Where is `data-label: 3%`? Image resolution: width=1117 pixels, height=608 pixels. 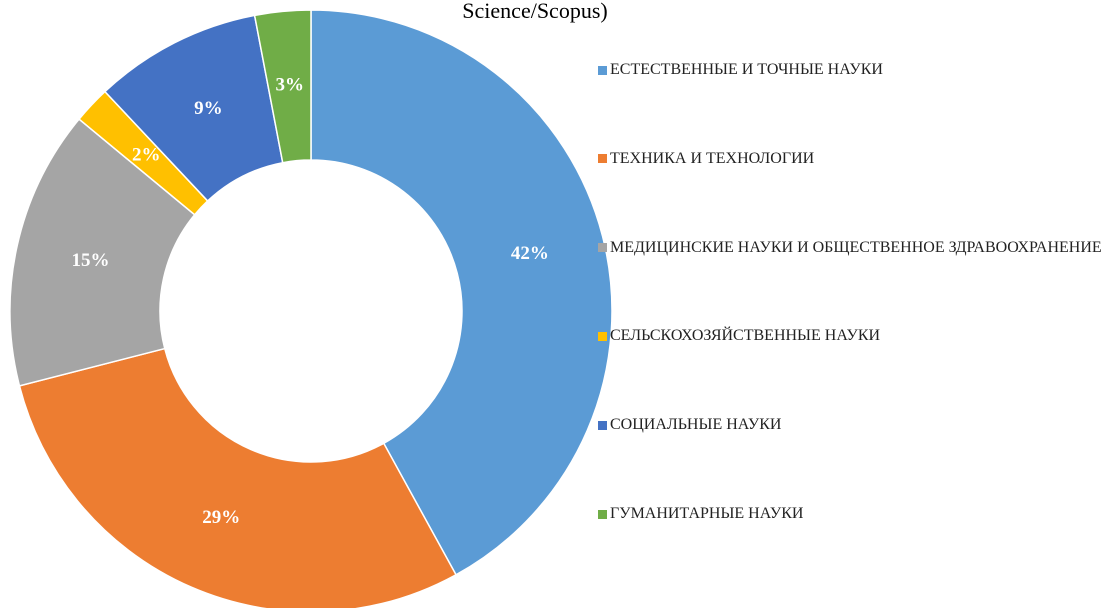 data-label: 3% is located at coordinates (289, 84).